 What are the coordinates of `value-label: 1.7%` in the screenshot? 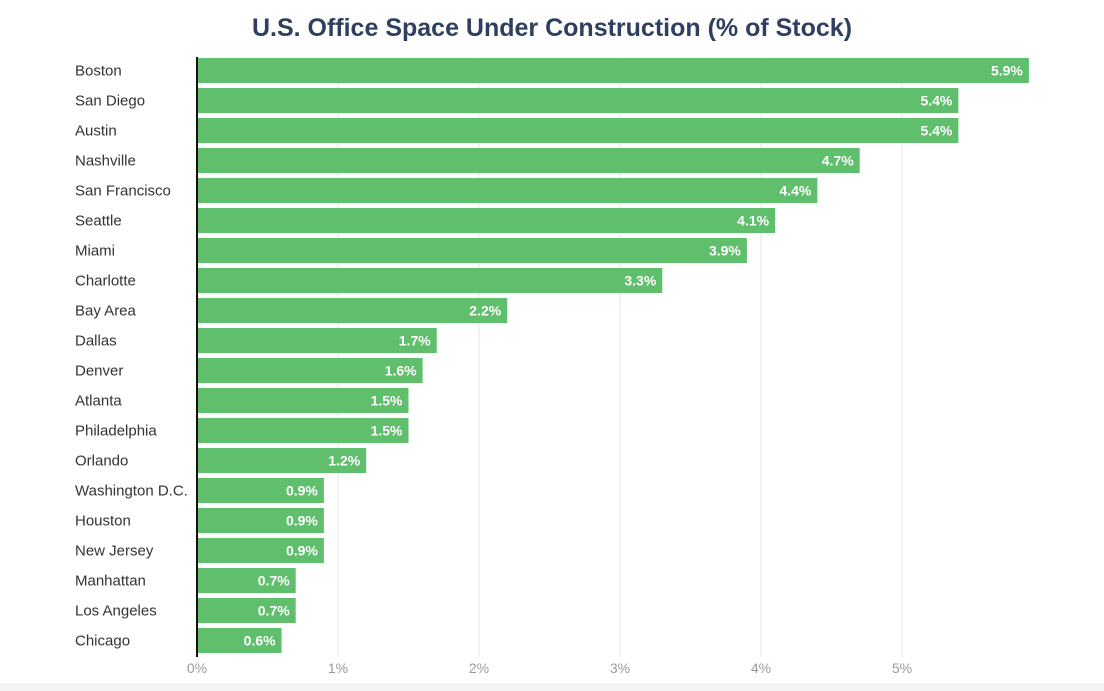 It's located at (415, 341).